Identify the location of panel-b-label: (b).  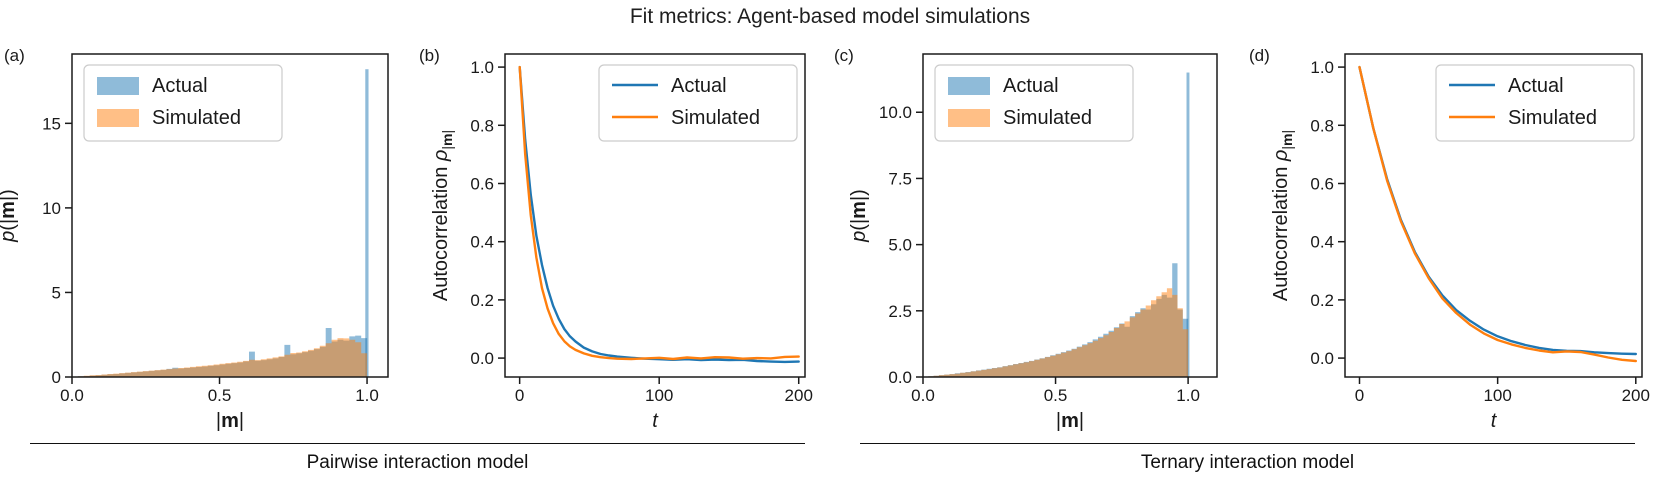
(429, 55).